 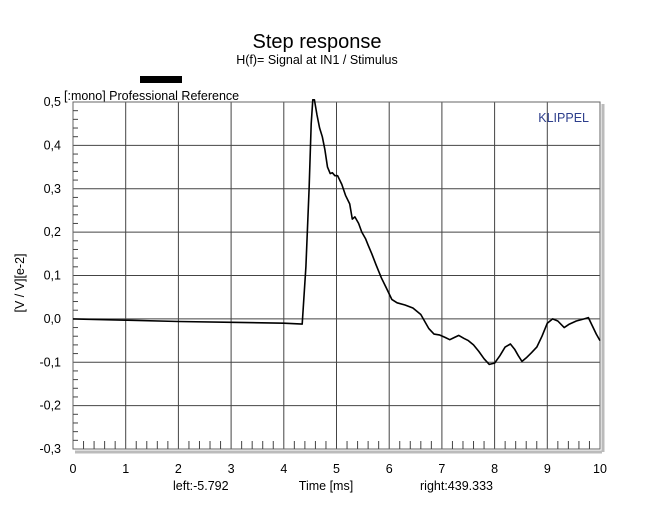 I want to click on y-tick-label: -0,1, so click(x=50, y=362).